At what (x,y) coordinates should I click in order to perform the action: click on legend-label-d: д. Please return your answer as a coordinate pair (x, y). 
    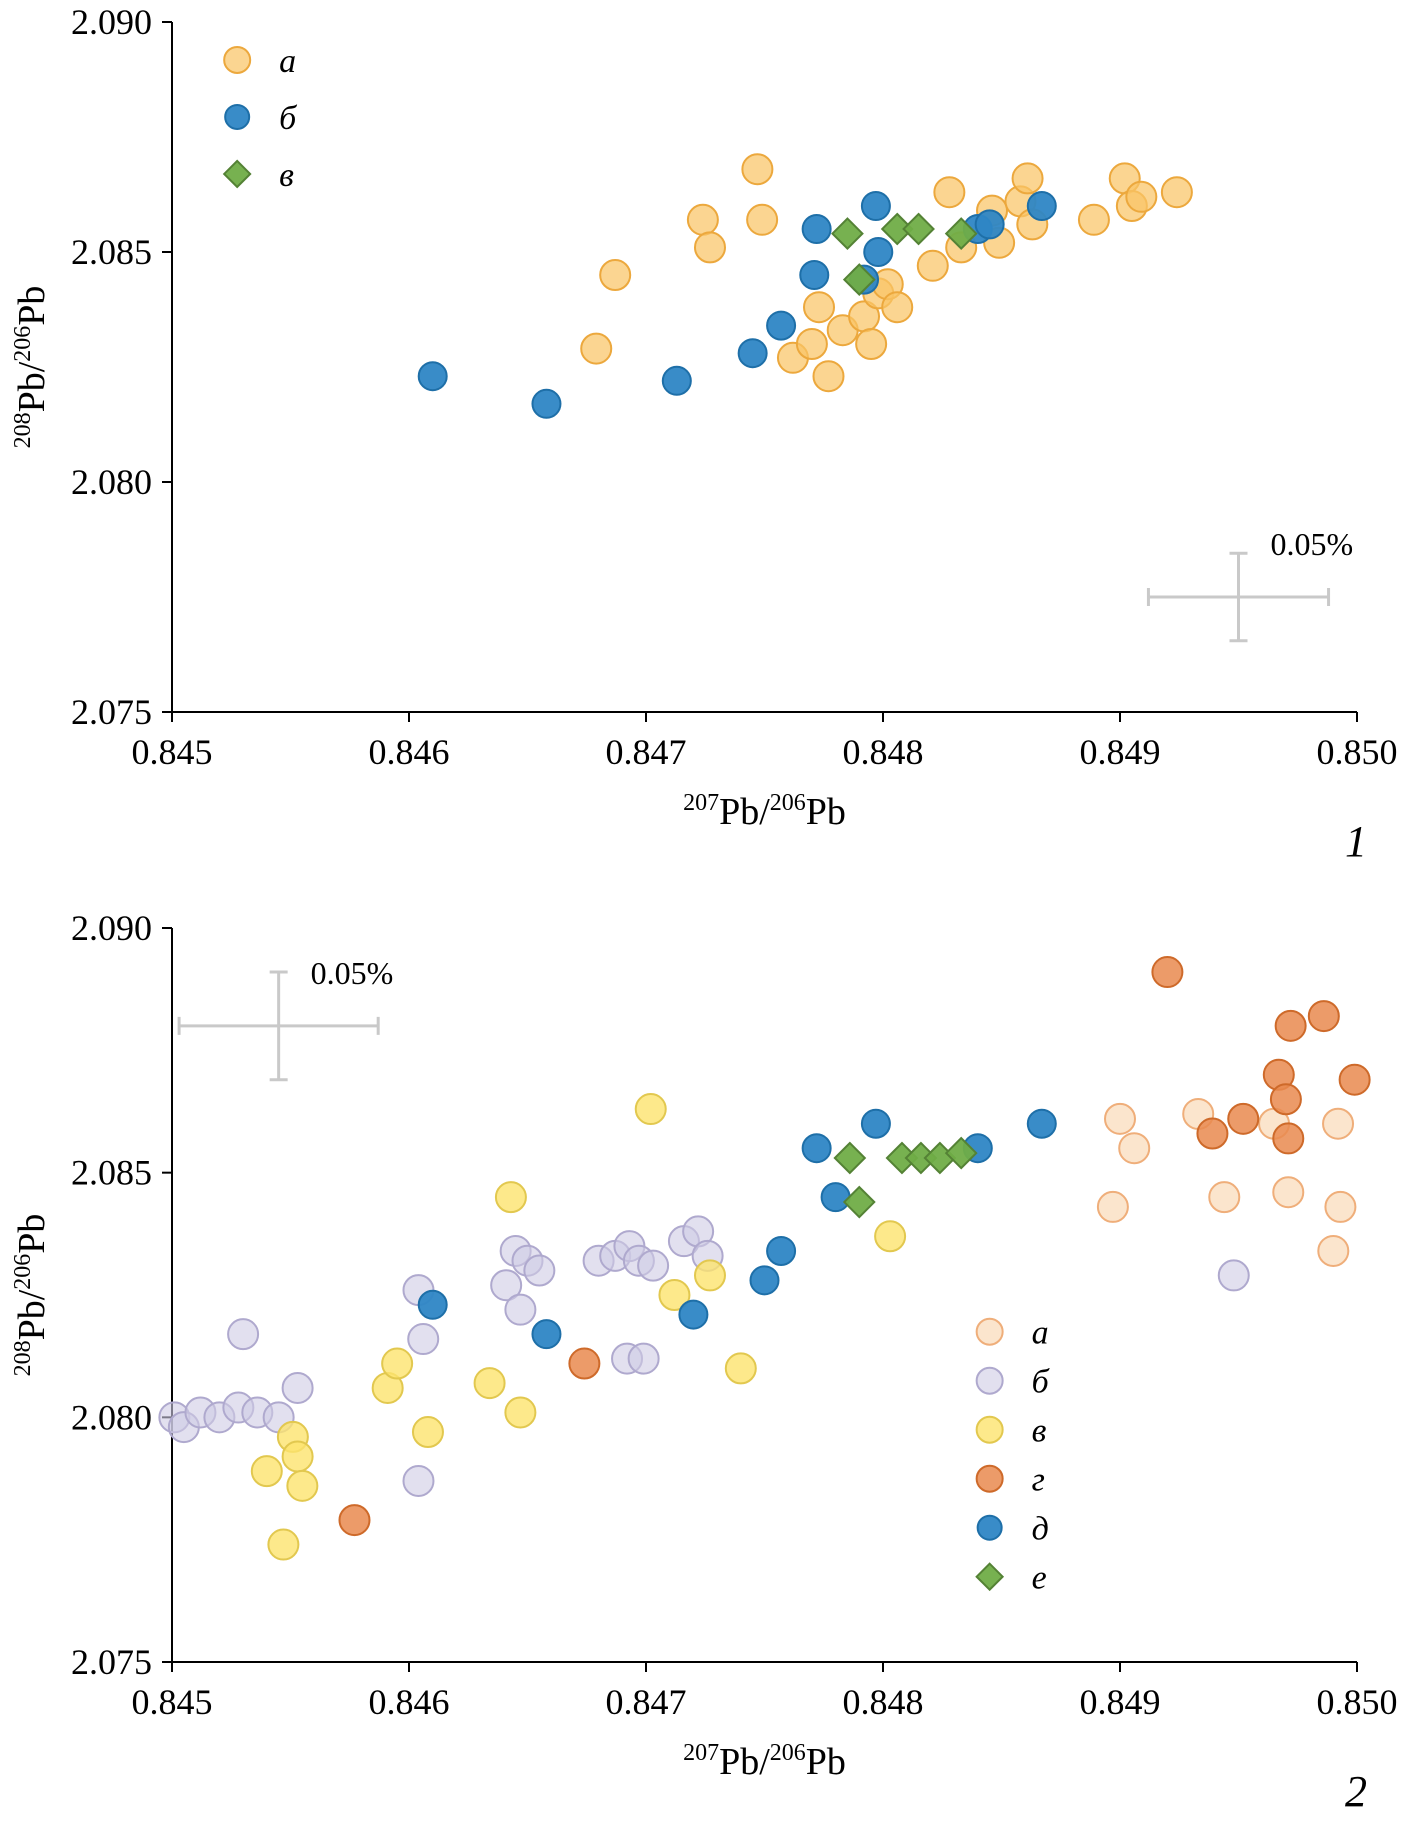
    Looking at the image, I should click on (1040, 1529).